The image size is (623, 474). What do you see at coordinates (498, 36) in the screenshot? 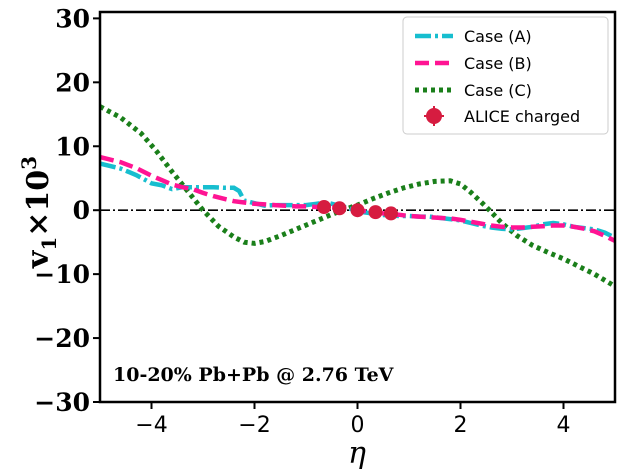
I see `legend-label-case-a: Case (A)` at bounding box center [498, 36].